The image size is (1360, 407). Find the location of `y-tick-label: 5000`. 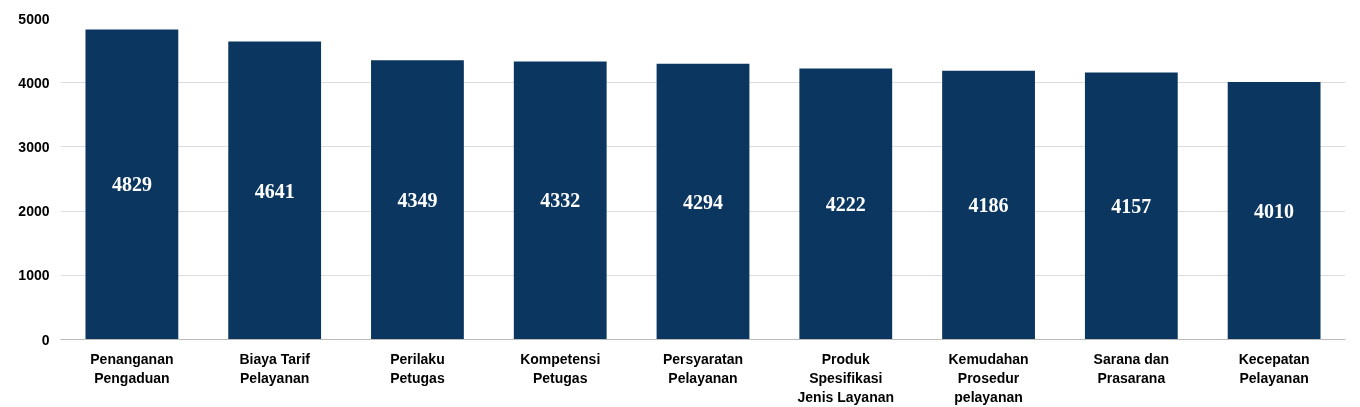

y-tick-label: 5000 is located at coordinates (34, 18).